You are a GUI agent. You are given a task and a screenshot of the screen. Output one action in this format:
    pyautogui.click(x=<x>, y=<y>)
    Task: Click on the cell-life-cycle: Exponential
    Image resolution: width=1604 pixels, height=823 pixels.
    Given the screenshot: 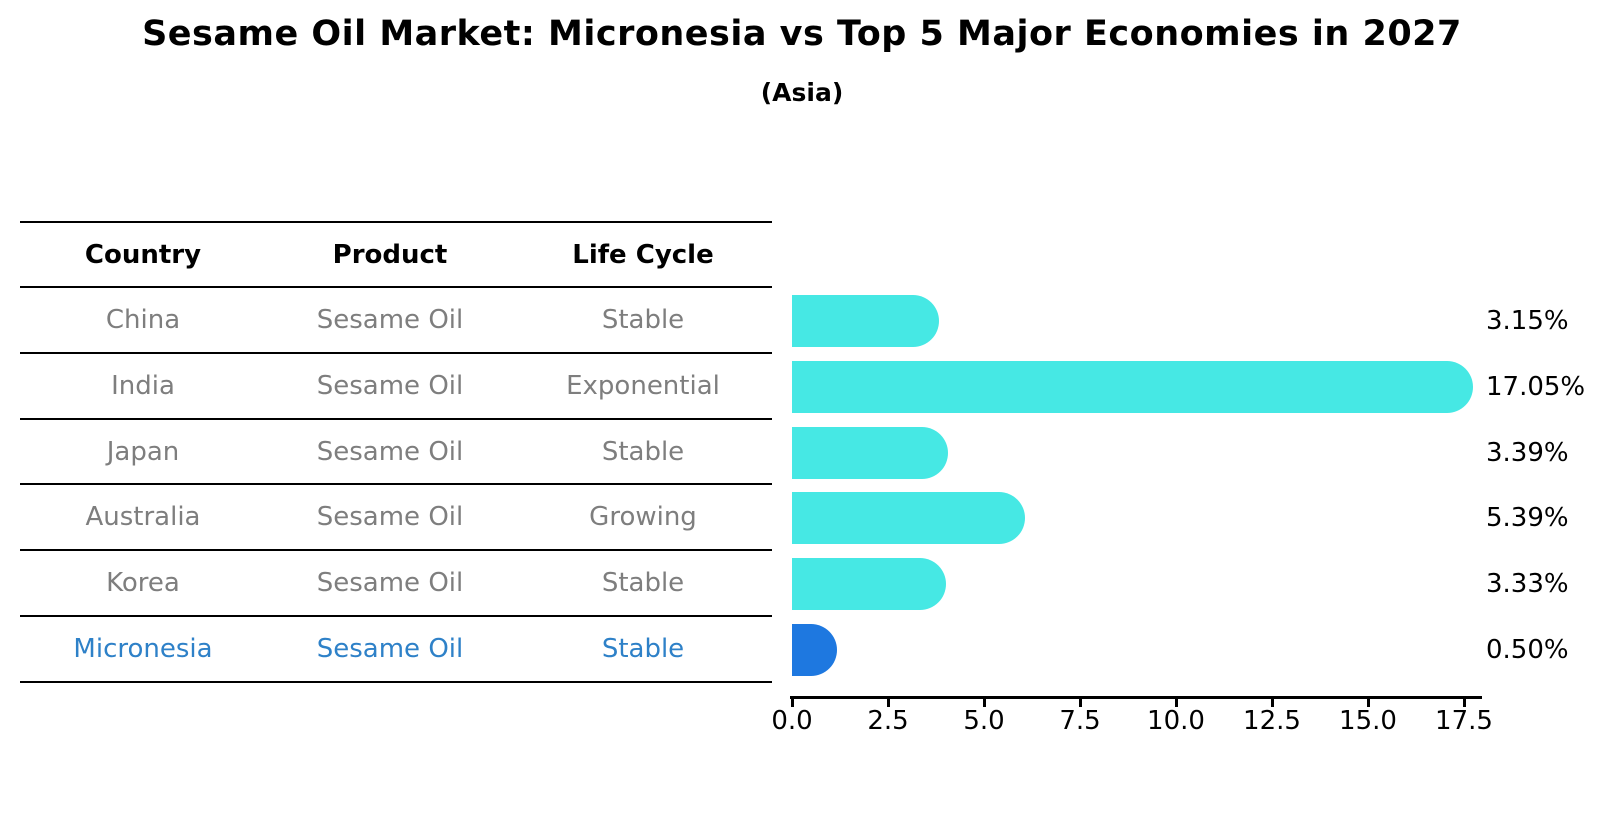 What is the action you would take?
    pyautogui.click(x=643, y=385)
    